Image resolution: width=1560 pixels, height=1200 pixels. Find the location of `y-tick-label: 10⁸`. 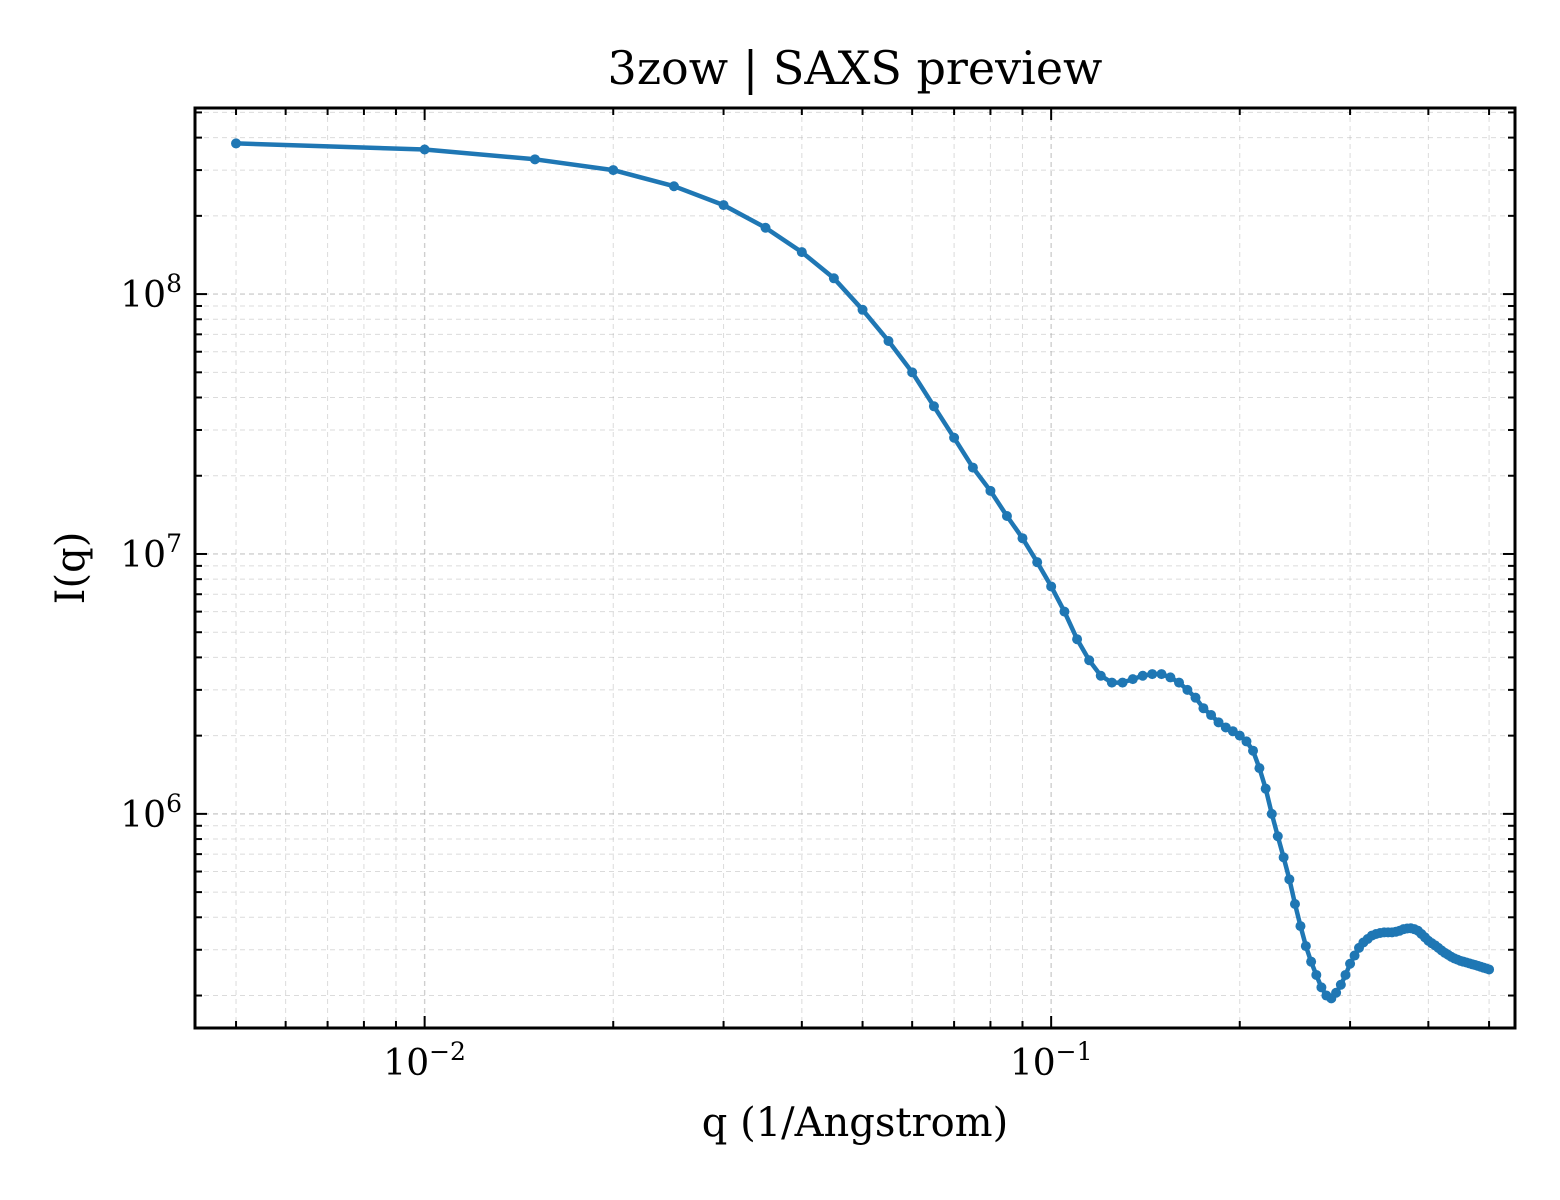

y-tick-label: 10⁸ is located at coordinates (151, 292).